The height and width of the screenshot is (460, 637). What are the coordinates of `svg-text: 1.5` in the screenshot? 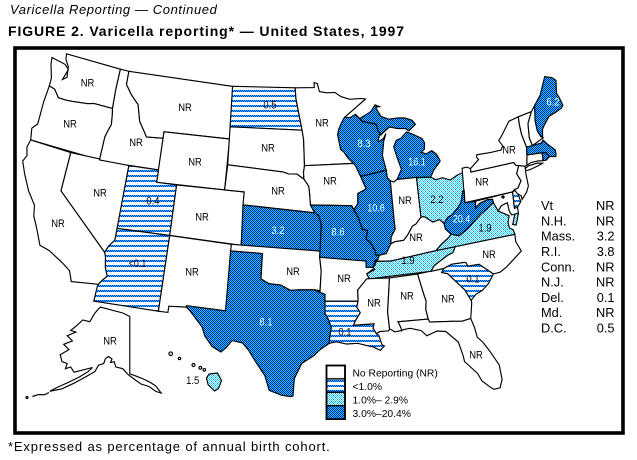 It's located at (192, 381).